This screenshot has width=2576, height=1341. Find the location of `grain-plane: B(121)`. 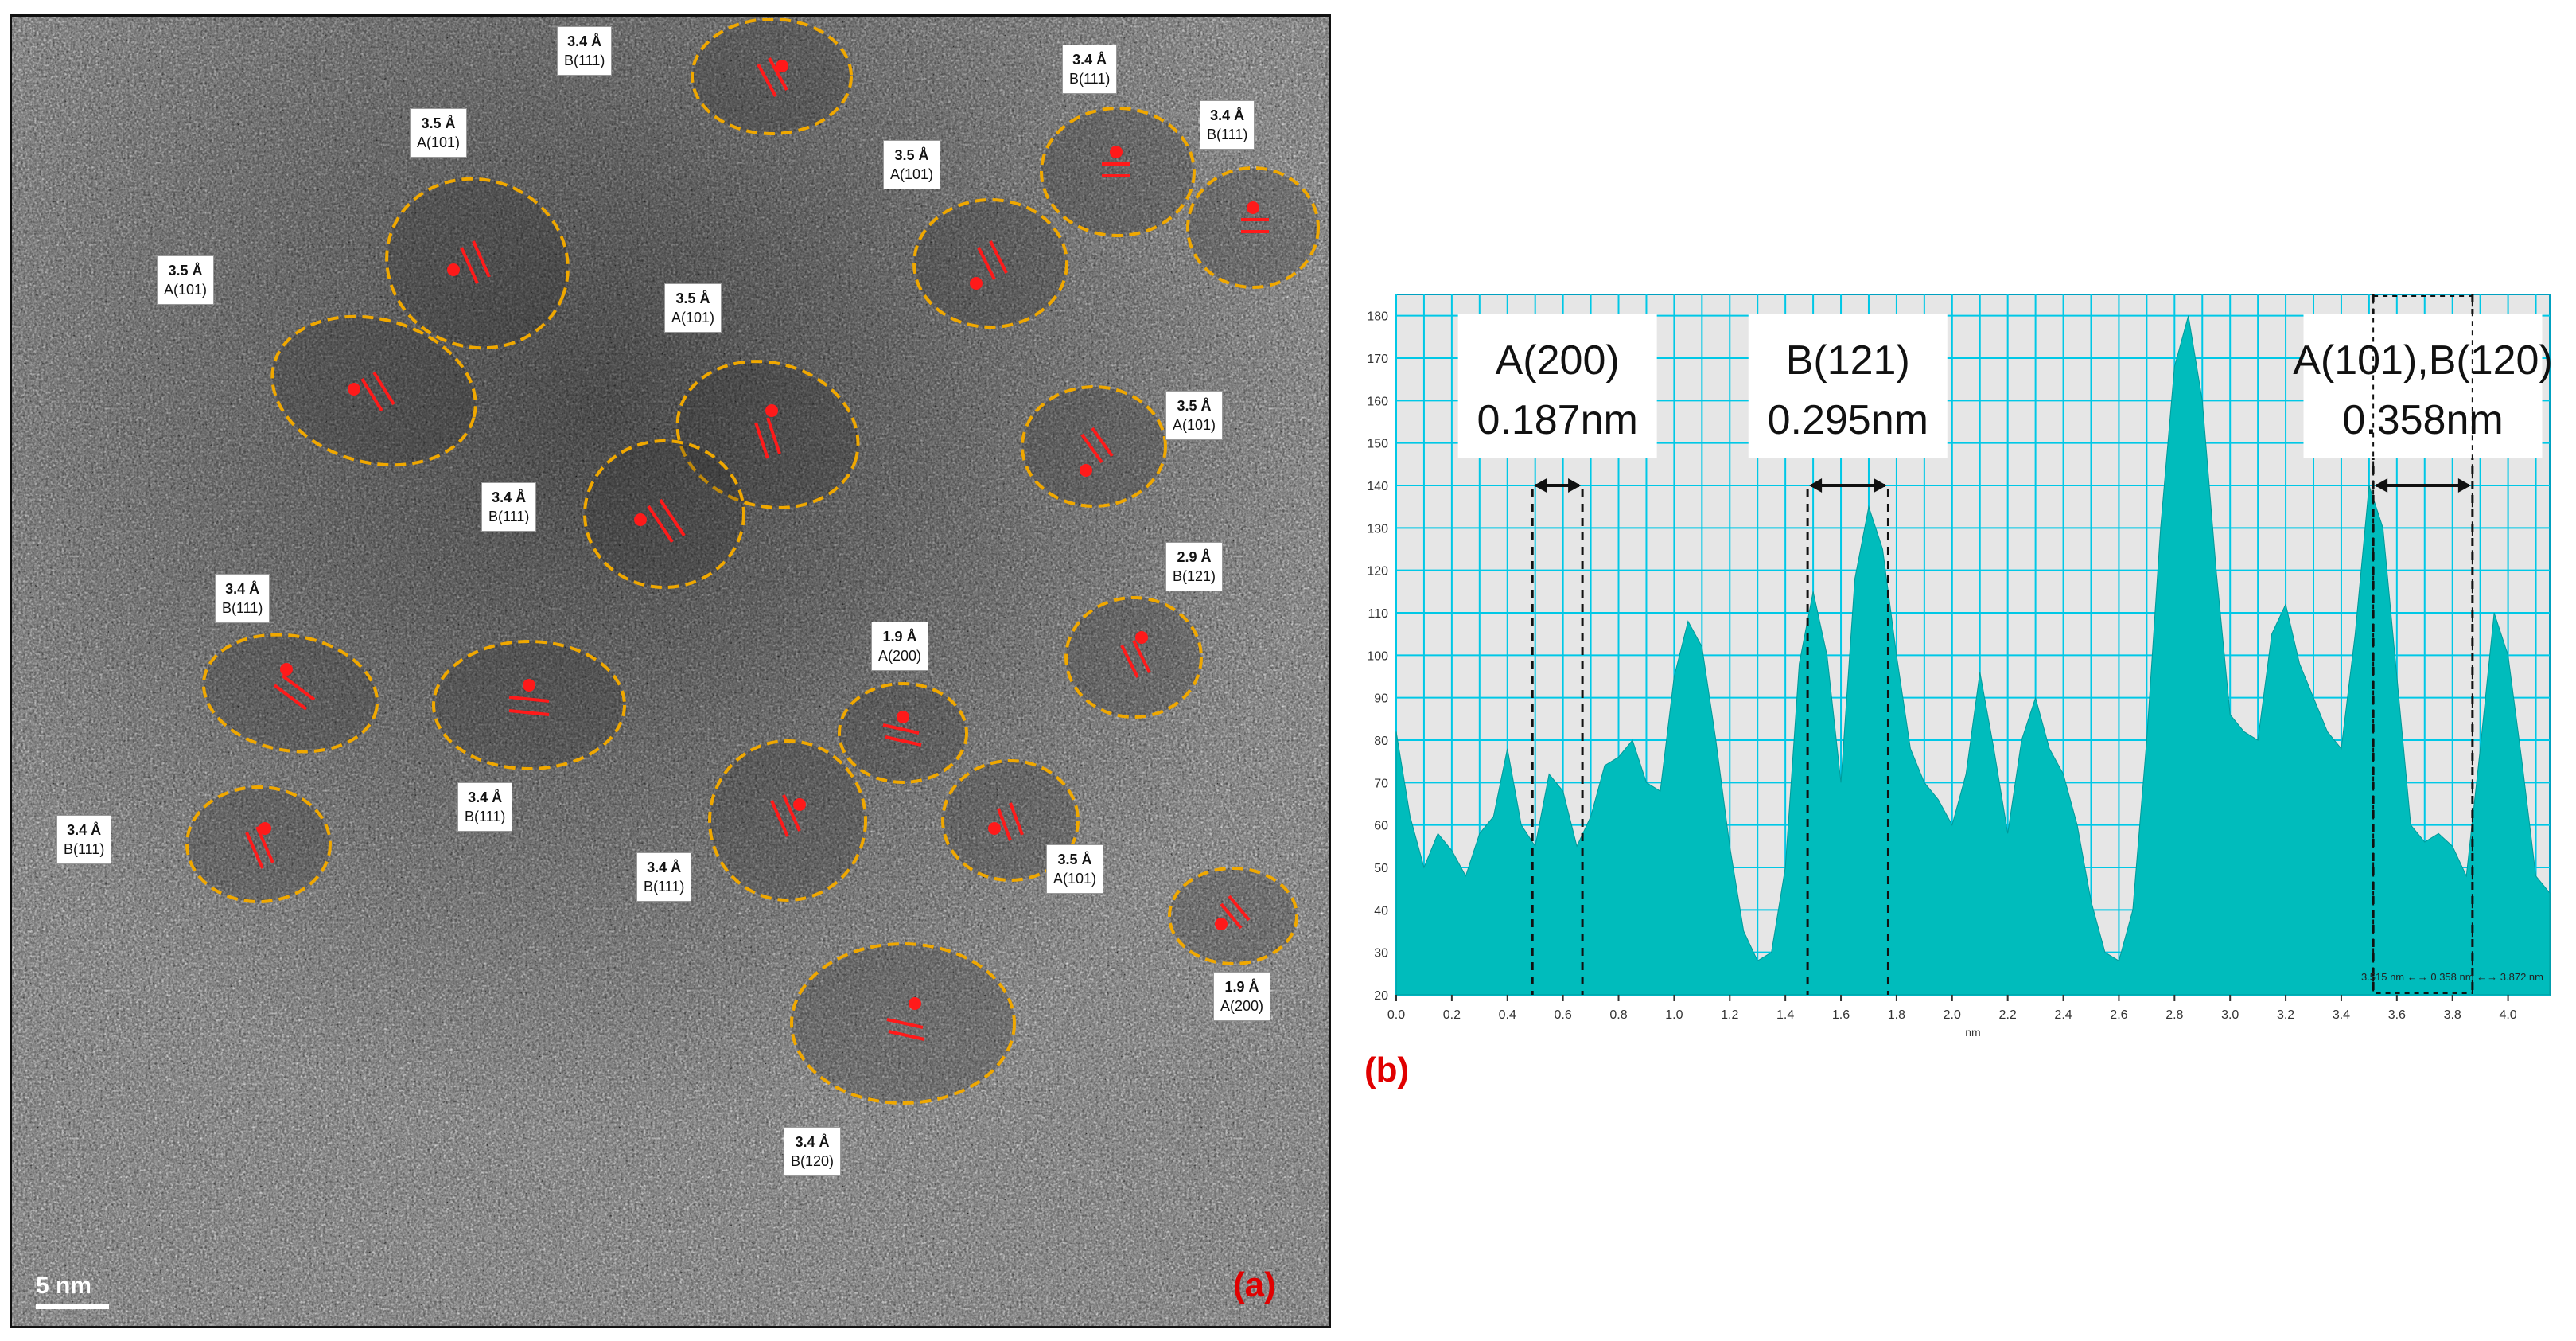

grain-plane: B(121) is located at coordinates (1195, 576).